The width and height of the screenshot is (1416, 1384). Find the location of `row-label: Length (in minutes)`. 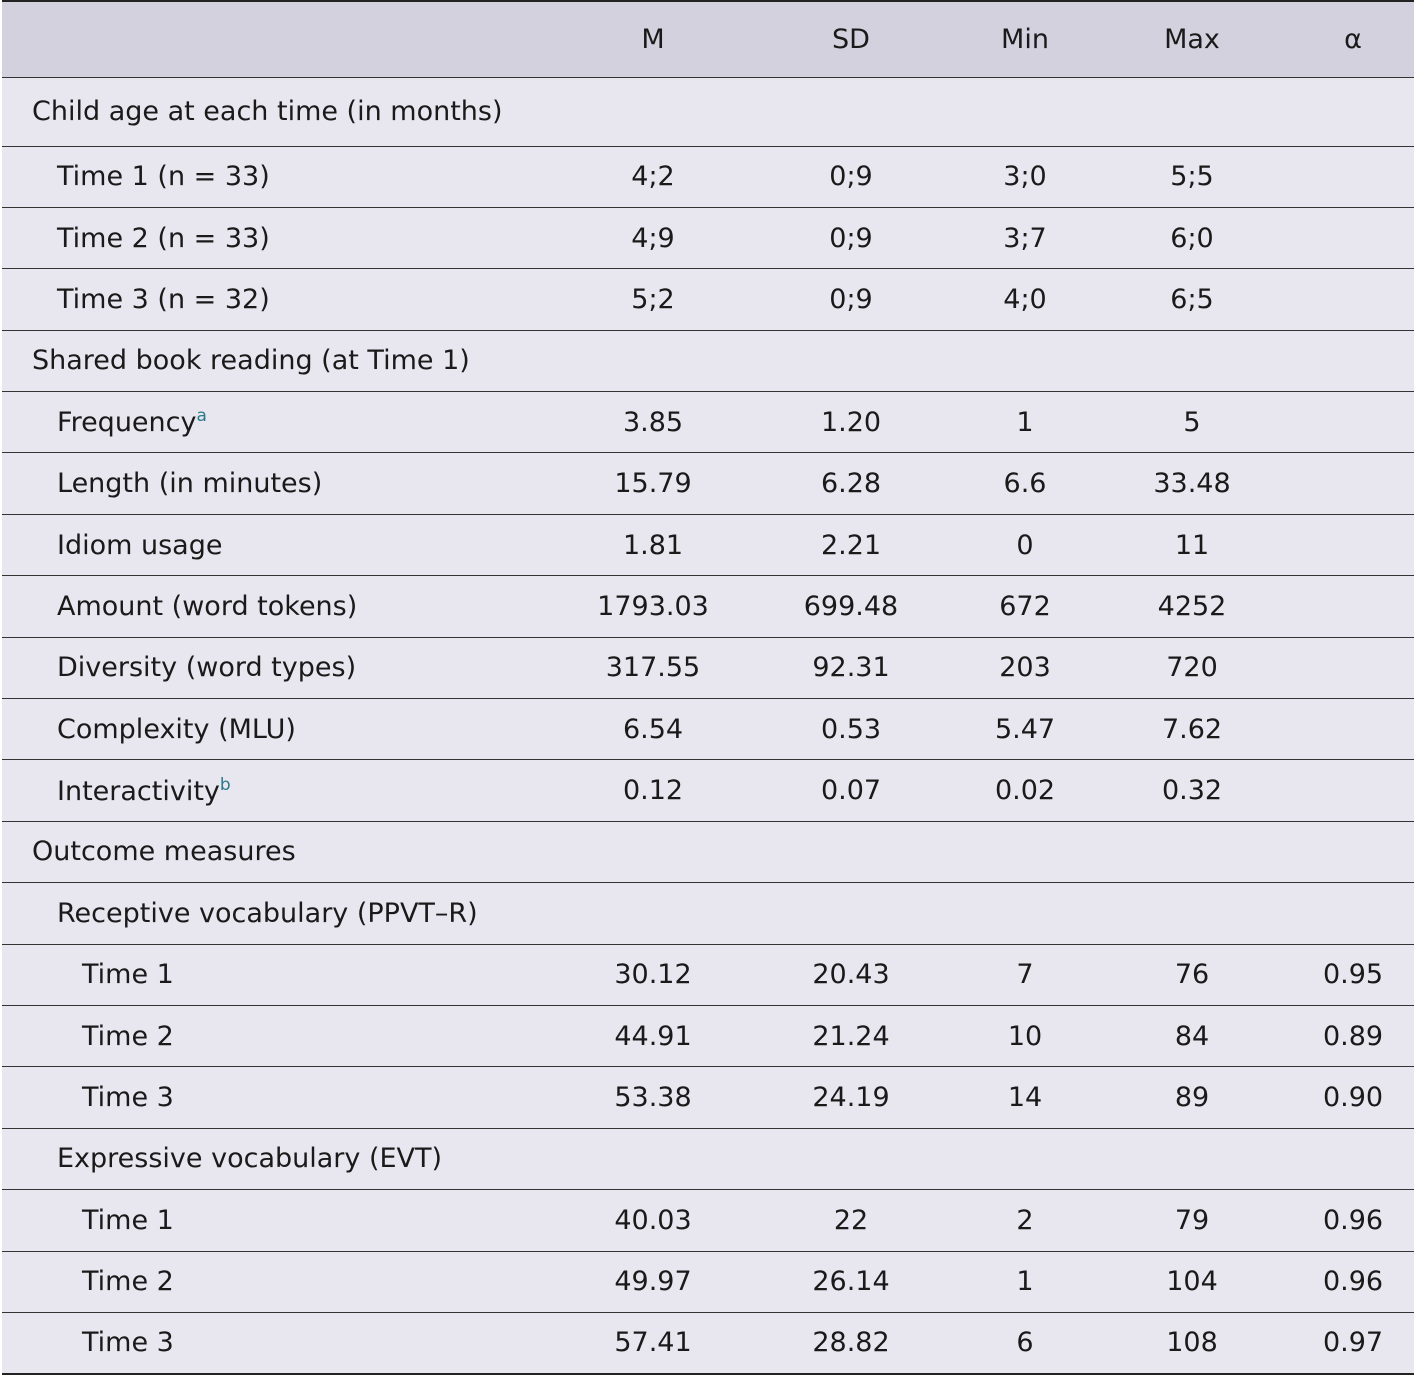

row-label: Length (in minutes) is located at coordinates (190, 484).